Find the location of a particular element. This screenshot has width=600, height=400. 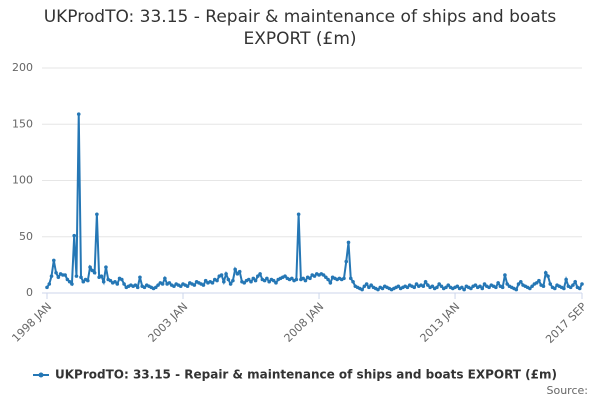

y-tick-label: 0 is located at coordinates (29, 292).